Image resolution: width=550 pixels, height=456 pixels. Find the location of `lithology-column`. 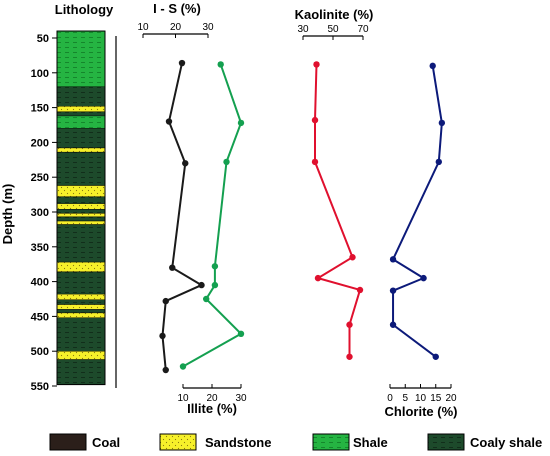

lithology-column is located at coordinates (81, 208).